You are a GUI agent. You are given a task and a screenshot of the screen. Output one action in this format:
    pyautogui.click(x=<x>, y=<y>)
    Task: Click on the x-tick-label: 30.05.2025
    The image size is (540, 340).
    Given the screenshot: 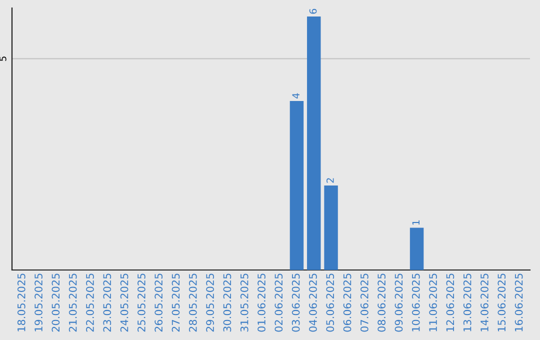 What is the action you would take?
    pyautogui.click(x=227, y=303)
    